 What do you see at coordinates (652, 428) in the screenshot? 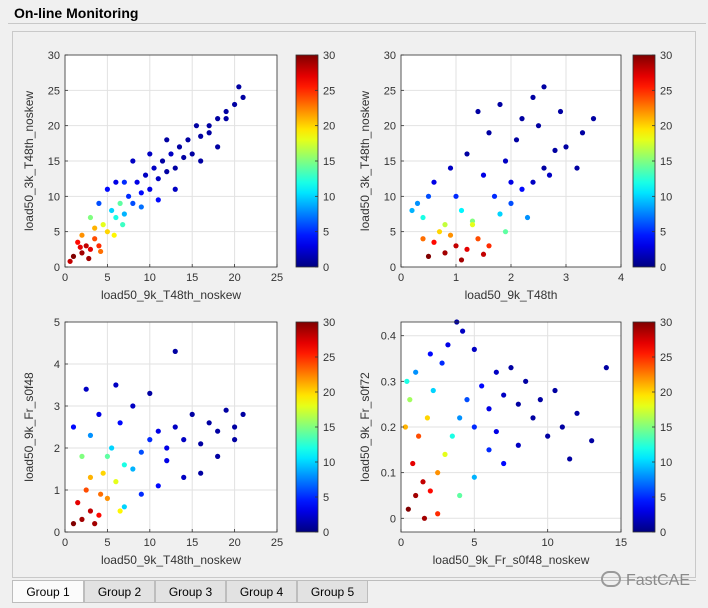
I see `colorbar: 0 5 10 15 20 25 30` at bounding box center [652, 428].